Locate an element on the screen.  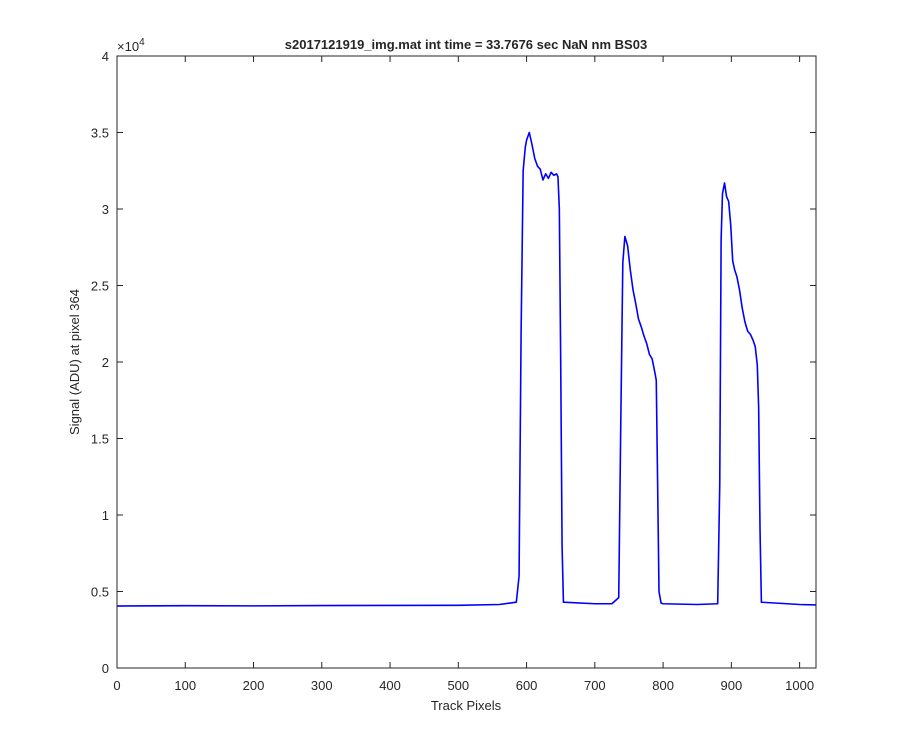
y-axis-label: Signal (ADU) at pixel 364 is located at coordinates (74, 362).